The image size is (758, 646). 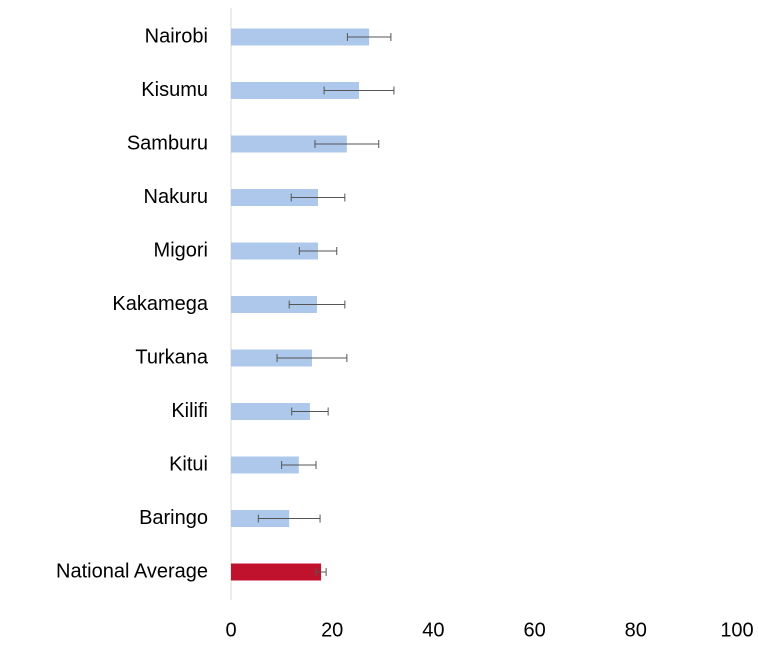 I want to click on y-tick-label: Kisumu, so click(x=174, y=90).